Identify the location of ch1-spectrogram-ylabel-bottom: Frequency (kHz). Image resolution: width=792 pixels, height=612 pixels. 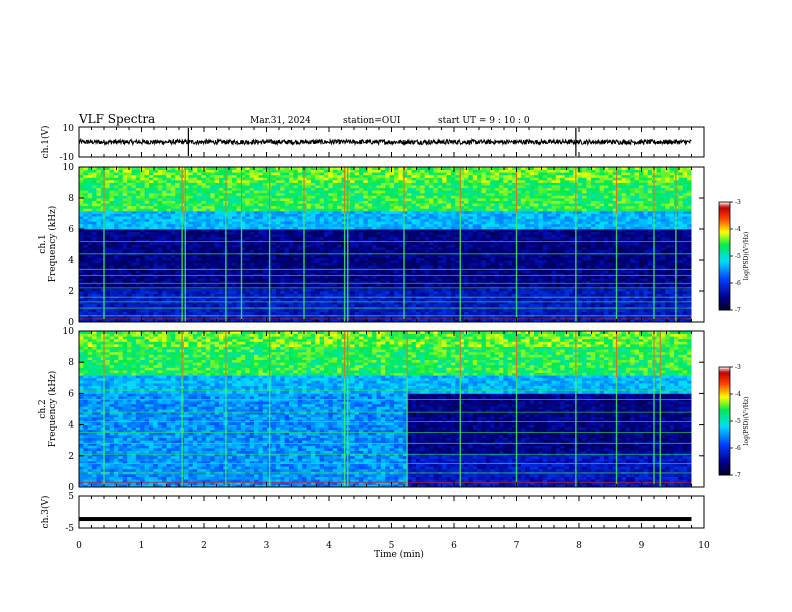
(52, 244).